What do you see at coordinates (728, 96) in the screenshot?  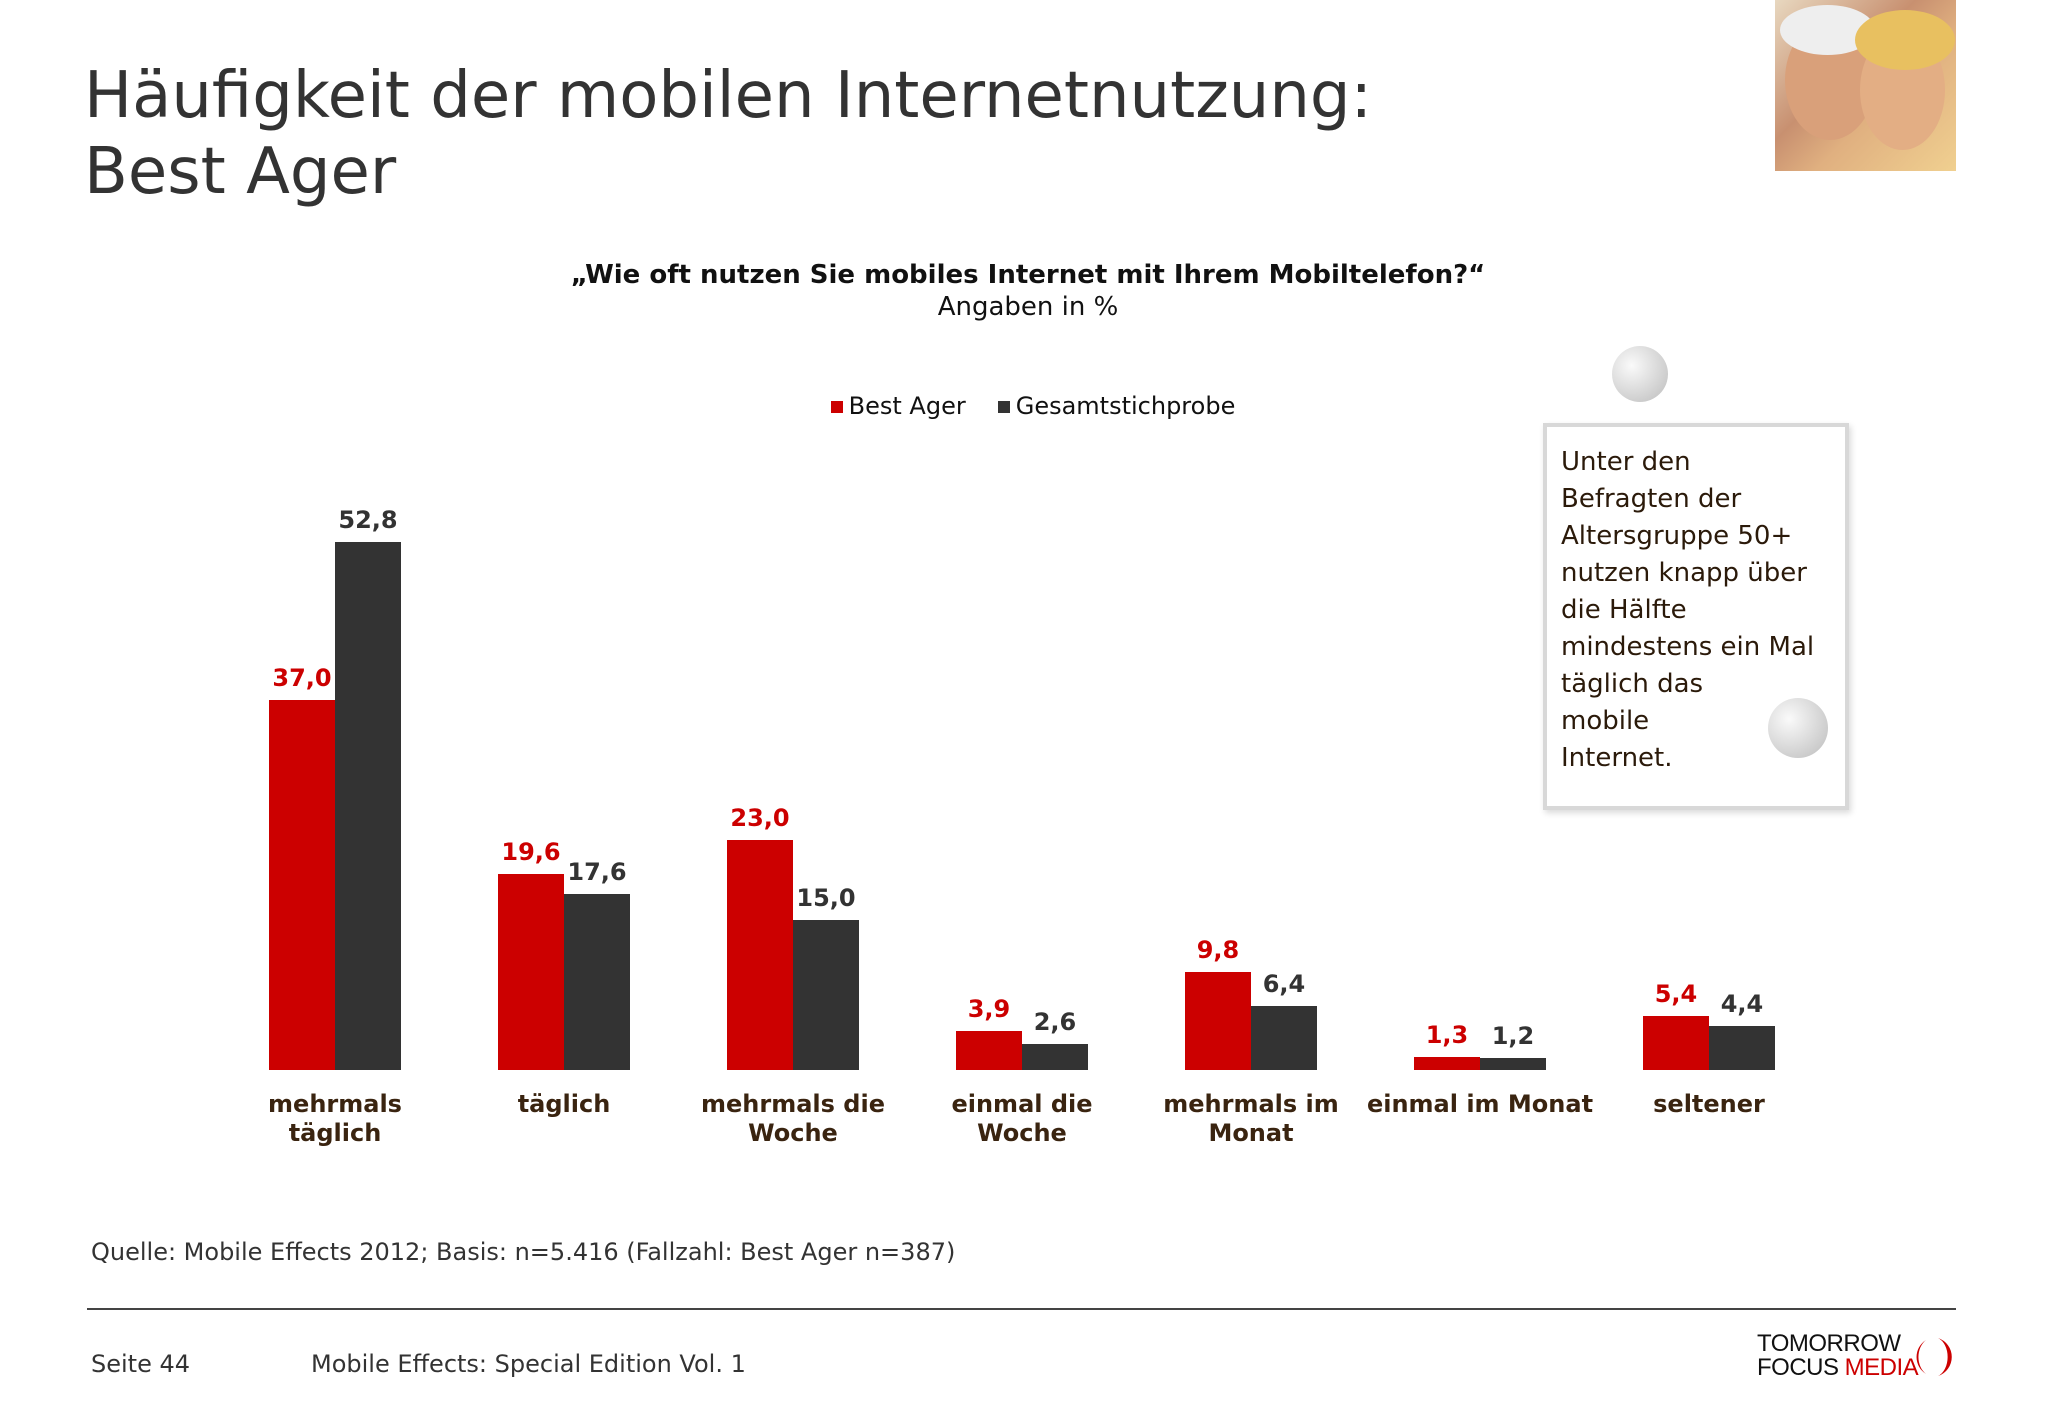 I see `title-line-1: Häufigkeit der mobilen Internetnutzung:` at bounding box center [728, 96].